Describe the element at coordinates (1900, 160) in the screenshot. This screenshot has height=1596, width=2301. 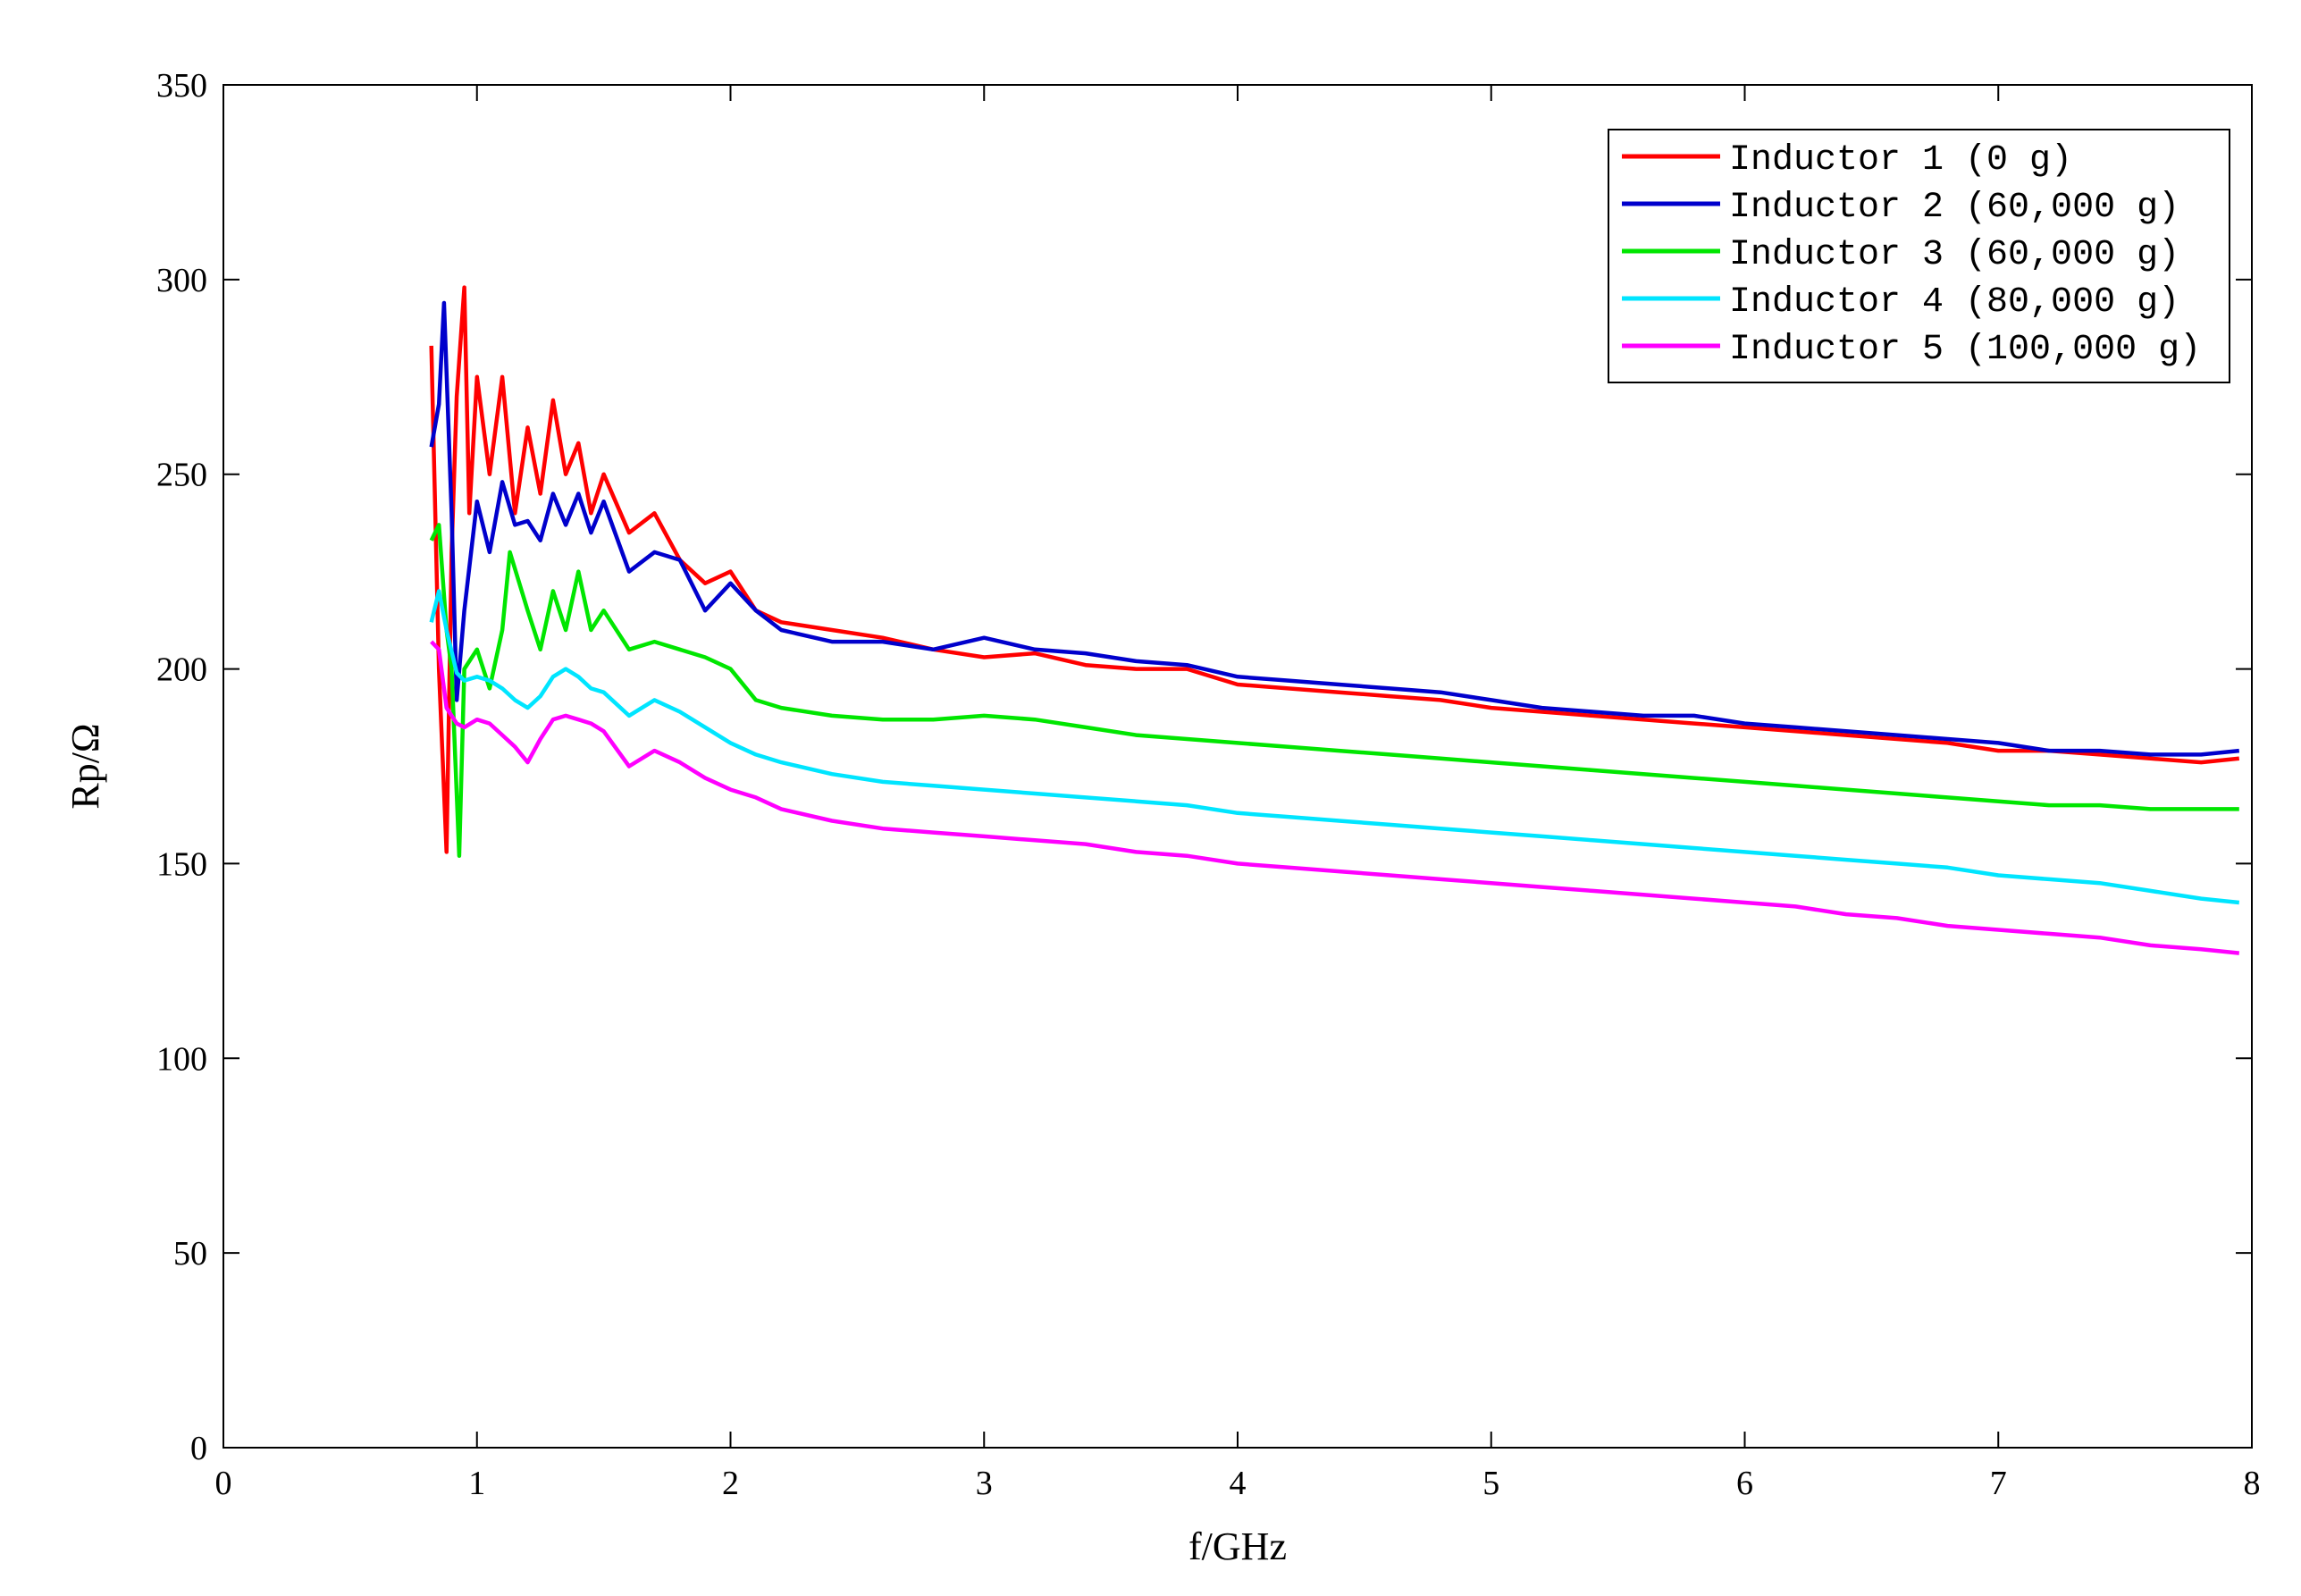
I see `legend-label-1: Inductor 1 (0 g)` at that location.